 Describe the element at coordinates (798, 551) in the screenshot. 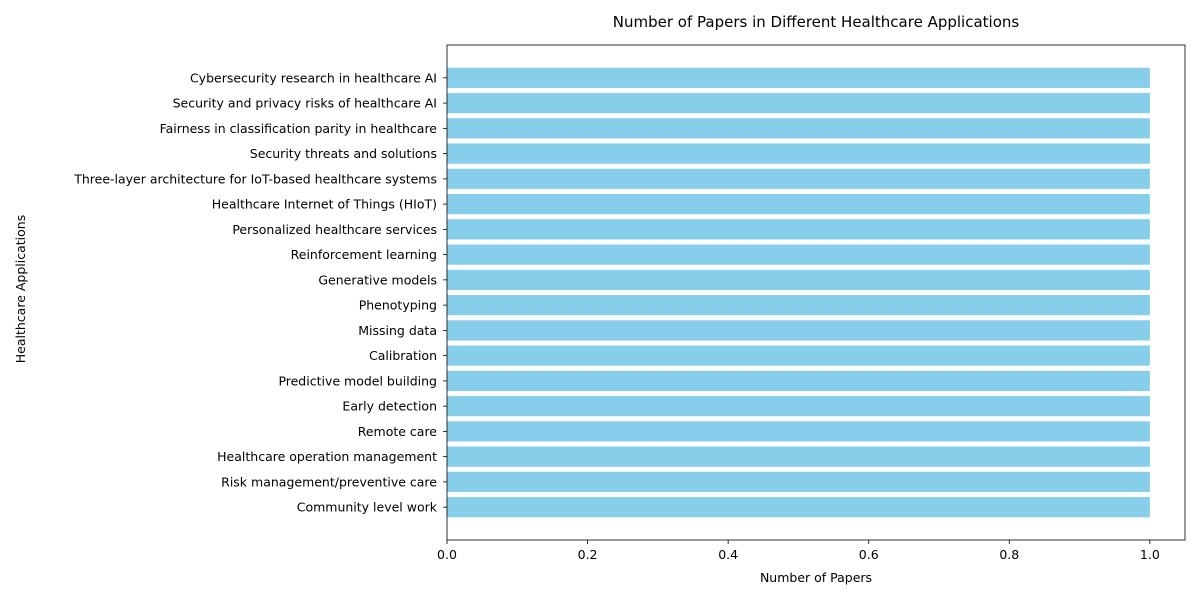

I see `x-axis-ticks: 0.0 0.2 0.4 0.6 0.8 1.0` at that location.